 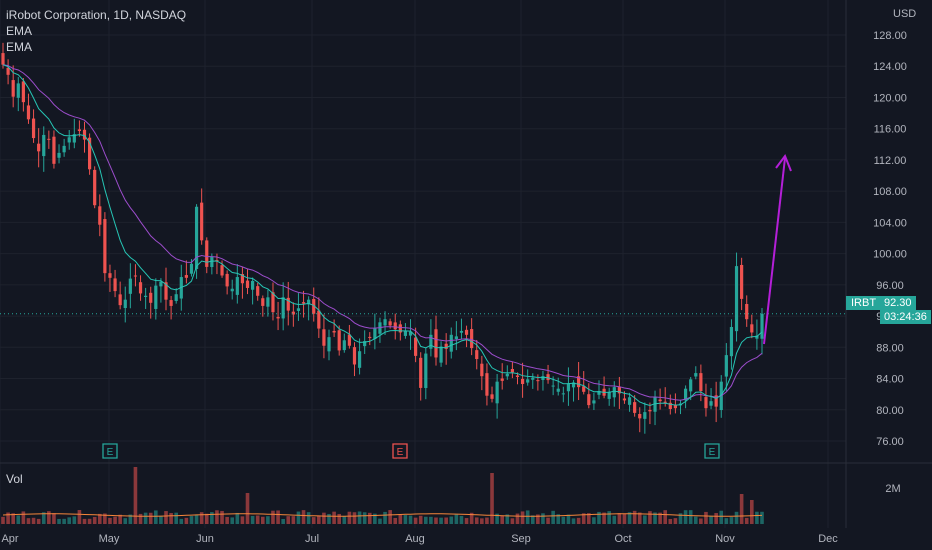 I want to click on ticker-tag: IRBT, so click(x=864, y=303).